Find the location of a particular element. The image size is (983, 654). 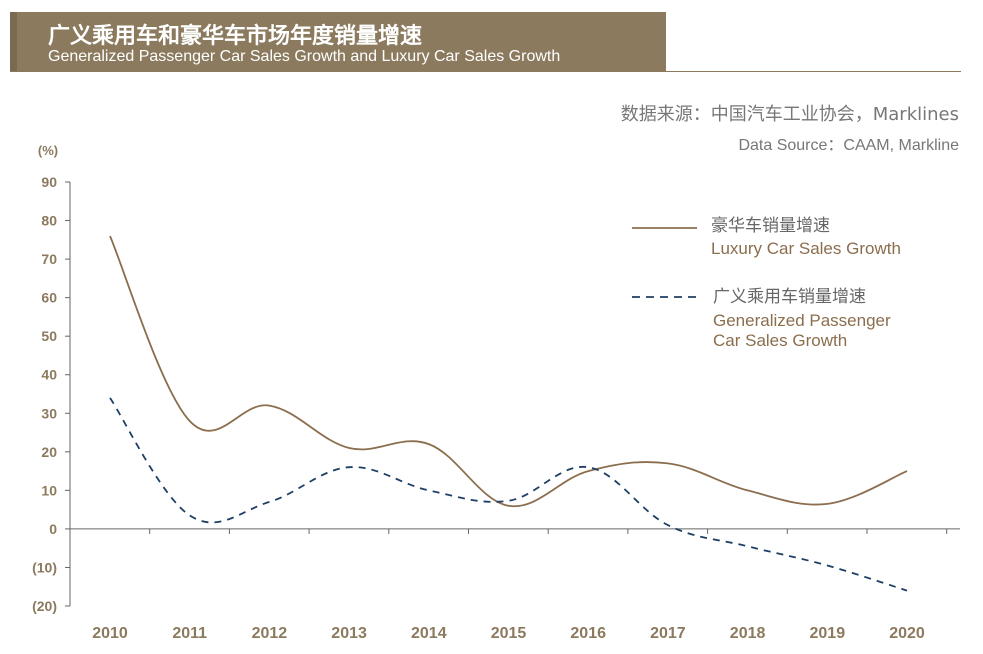

x-tick-label: 2017 is located at coordinates (668, 633).